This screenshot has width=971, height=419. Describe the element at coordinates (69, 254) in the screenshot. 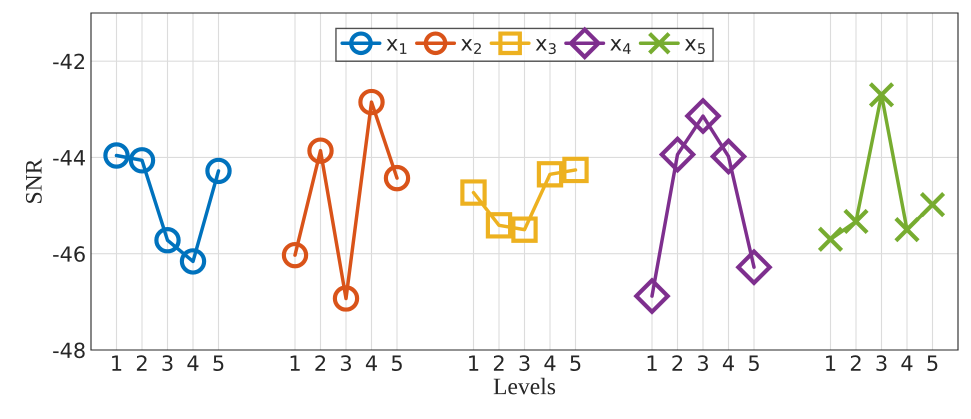

I see `y-tick-label: -46` at that location.